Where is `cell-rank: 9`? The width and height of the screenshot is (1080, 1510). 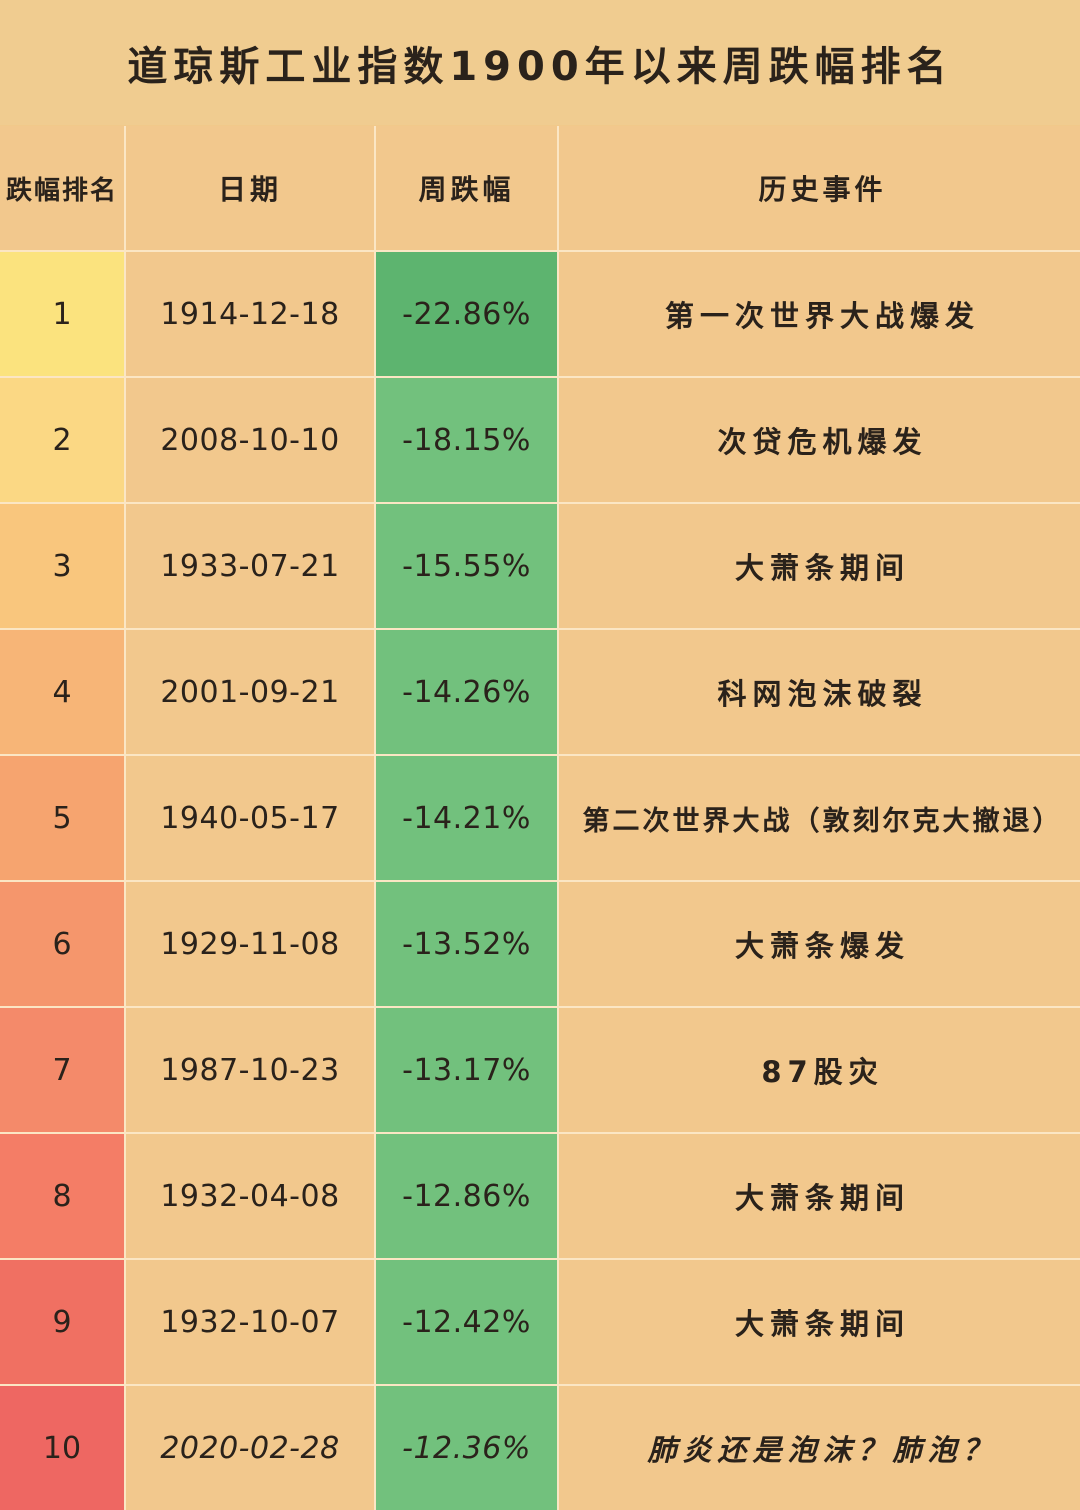 cell-rank: 9 is located at coordinates (62, 1322).